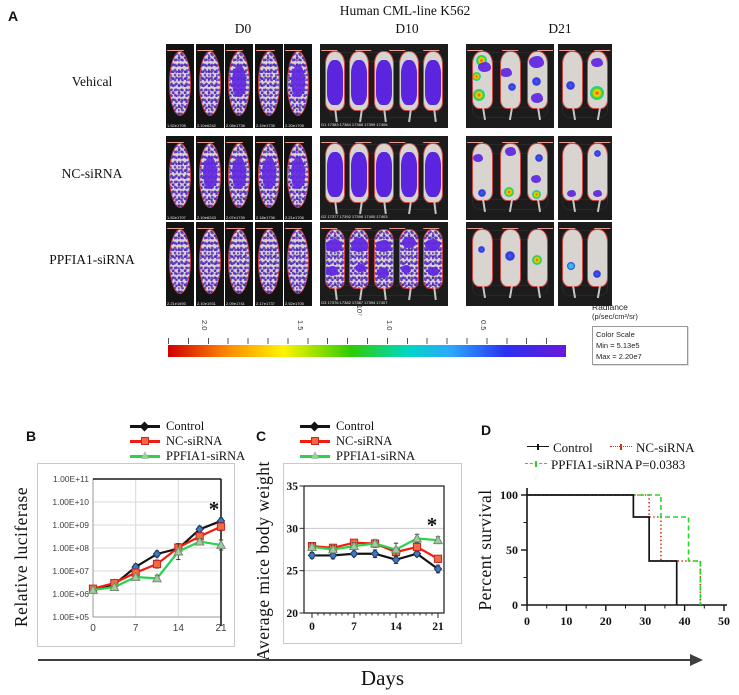 This screenshot has width=739, height=695. Describe the element at coordinates (268, 48) in the screenshot. I see `roi-tag-strip: 3=2.10e6` at that location.